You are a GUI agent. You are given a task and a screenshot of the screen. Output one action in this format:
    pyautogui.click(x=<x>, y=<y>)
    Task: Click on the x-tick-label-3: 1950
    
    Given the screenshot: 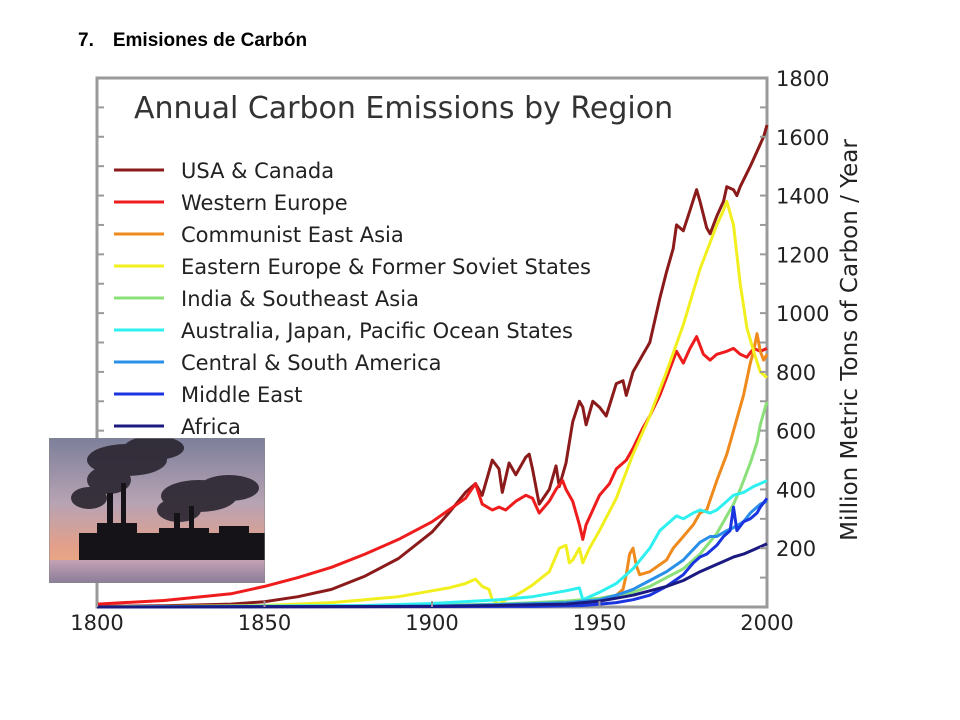 What is the action you would take?
    pyautogui.click(x=599, y=623)
    